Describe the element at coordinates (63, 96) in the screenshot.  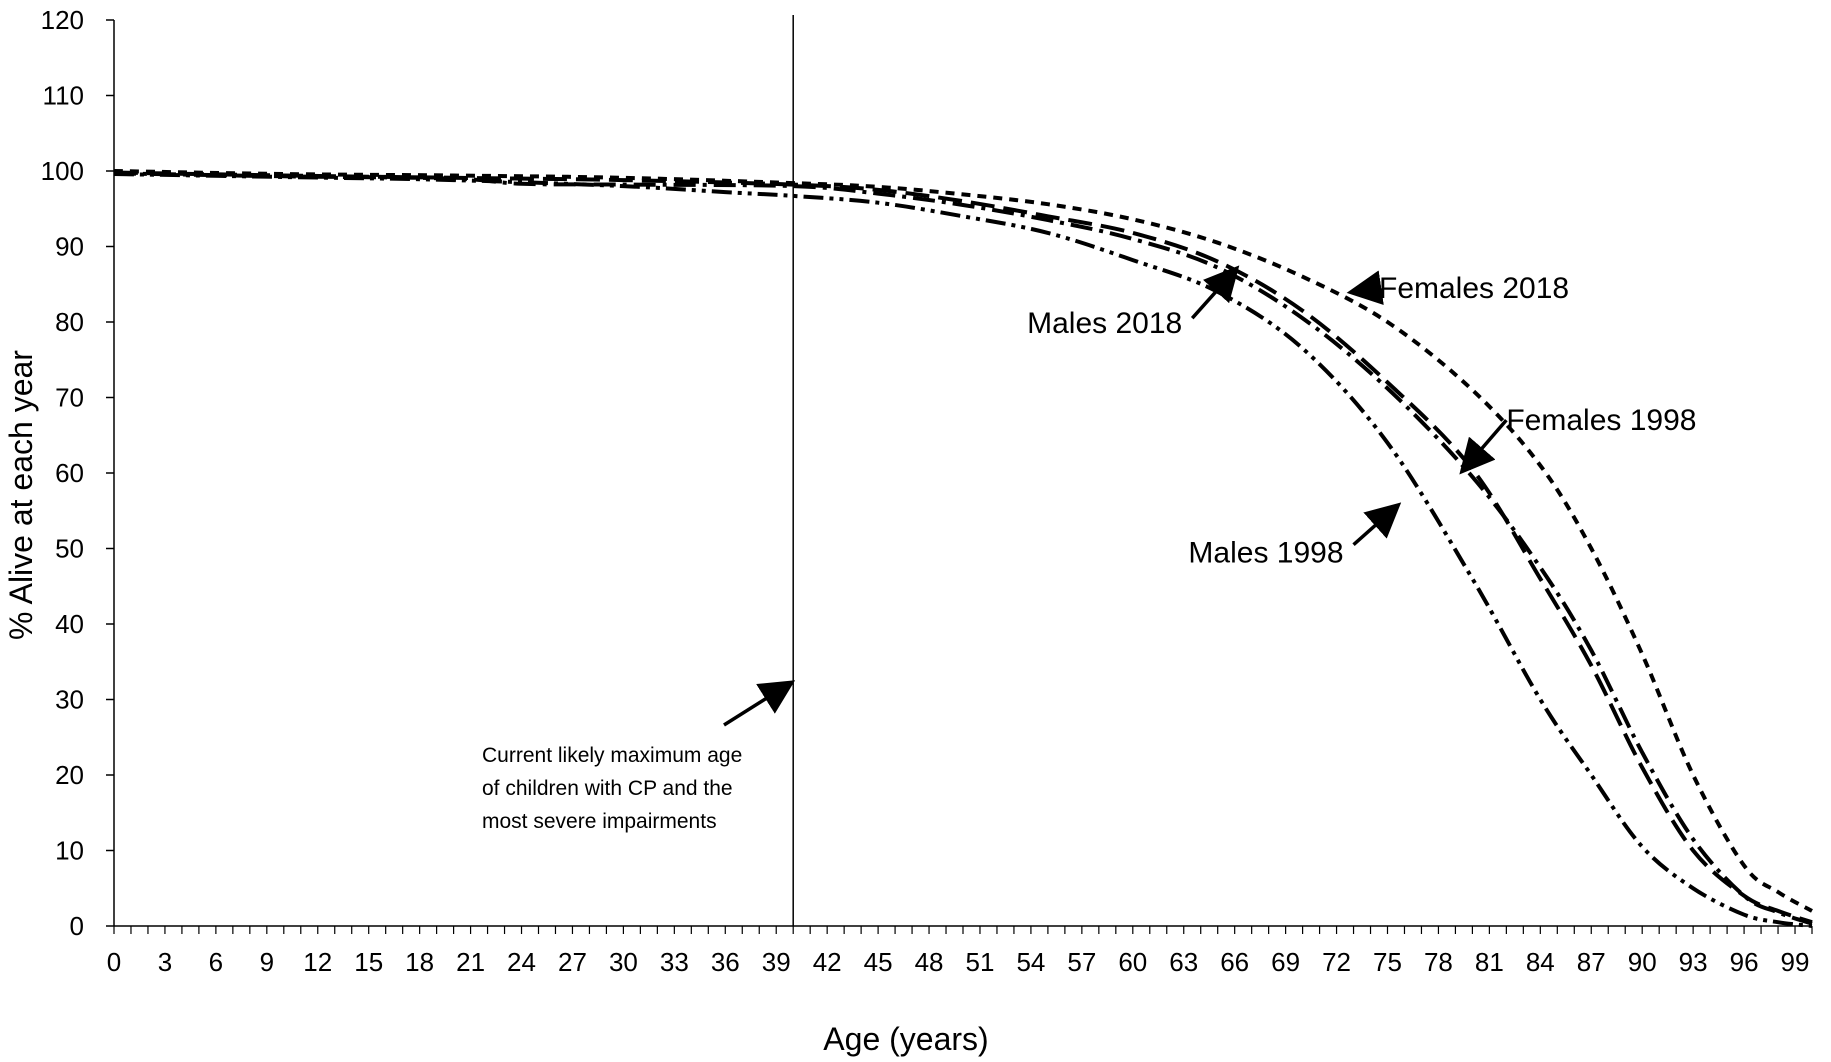
I see `y-tick-label: 110` at that location.